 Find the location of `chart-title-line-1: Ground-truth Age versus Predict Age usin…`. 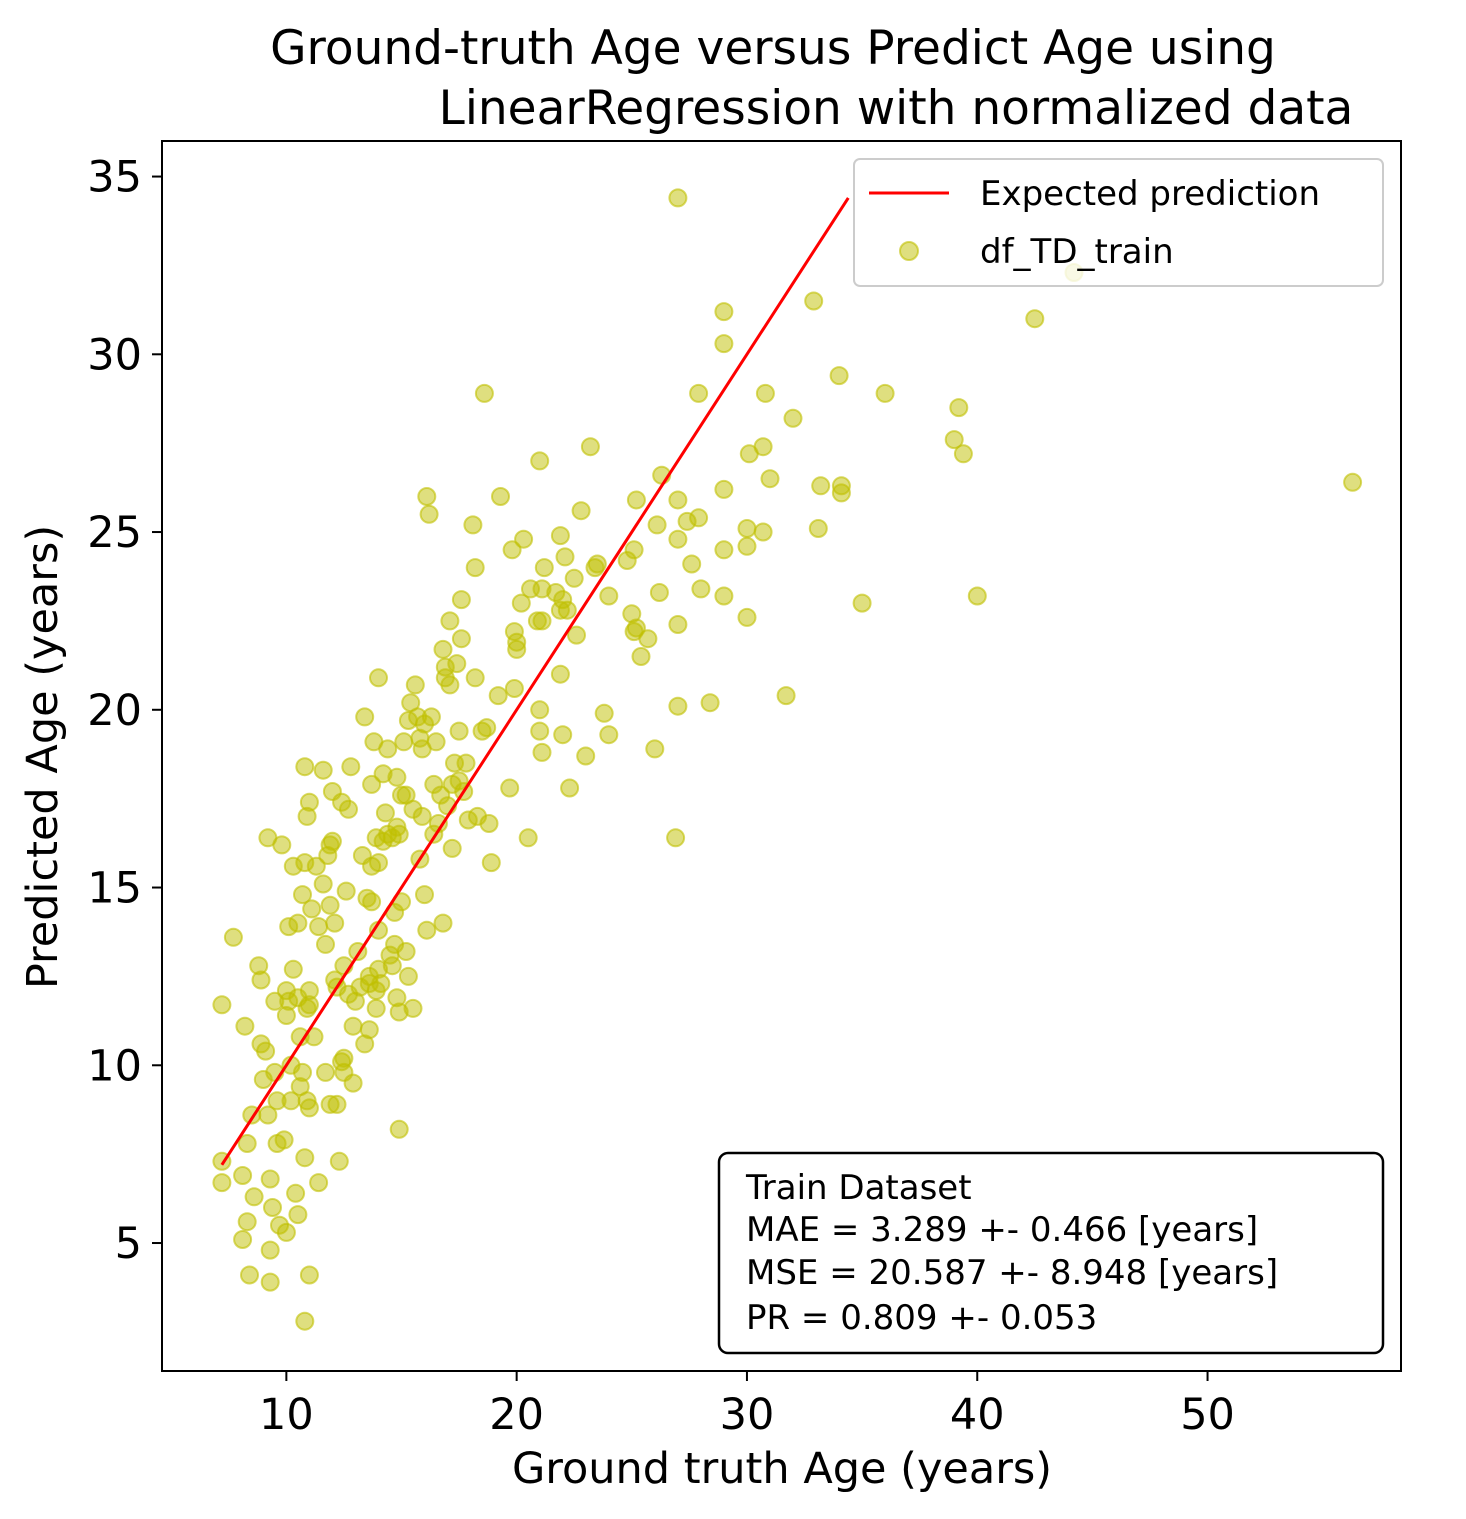

chart-title-line-1: Ground-truth Age versus Predict Age usin… is located at coordinates (773, 48).